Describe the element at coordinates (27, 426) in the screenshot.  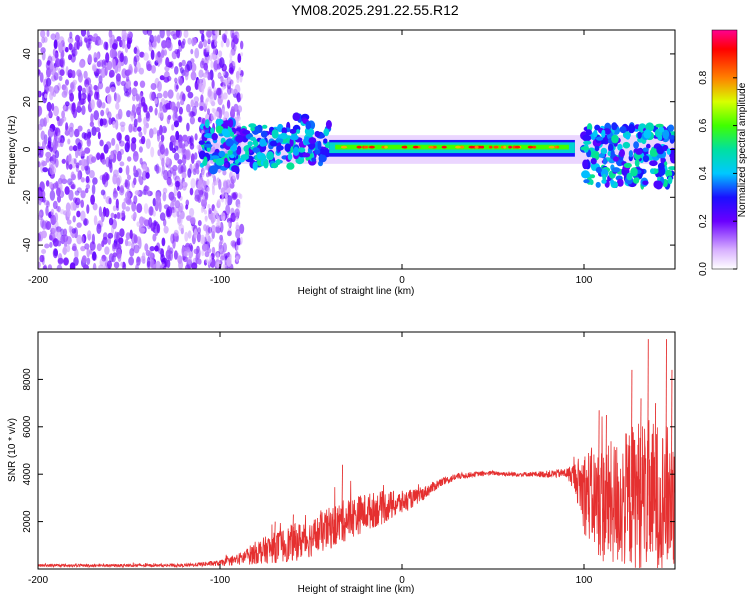
I see `y-tick-label: 6000` at that location.